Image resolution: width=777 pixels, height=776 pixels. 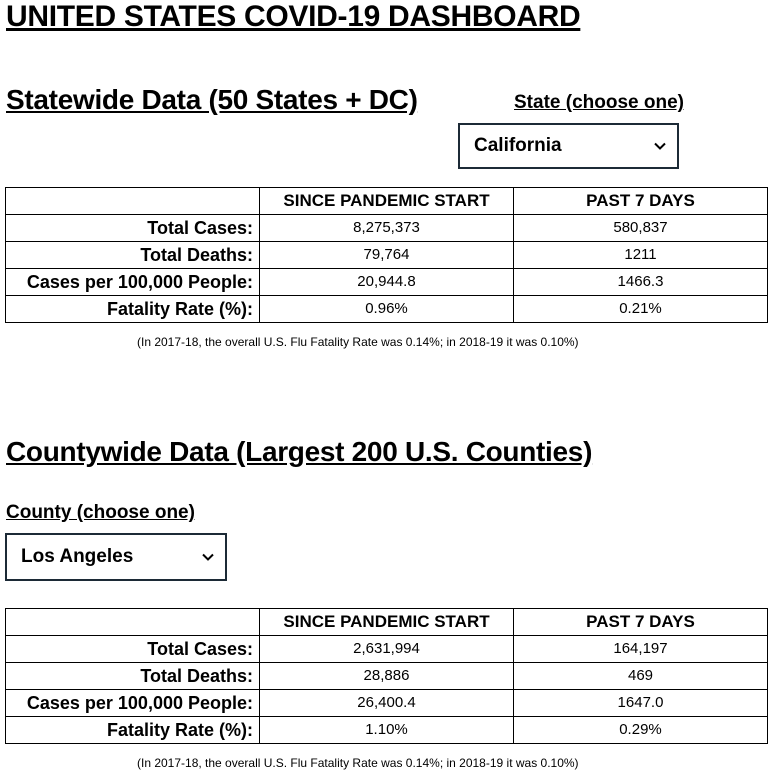 What do you see at coordinates (293, 16) in the screenshot?
I see `dashboard-title: UNITED STATES COVID-19 DASHBOARD` at bounding box center [293, 16].